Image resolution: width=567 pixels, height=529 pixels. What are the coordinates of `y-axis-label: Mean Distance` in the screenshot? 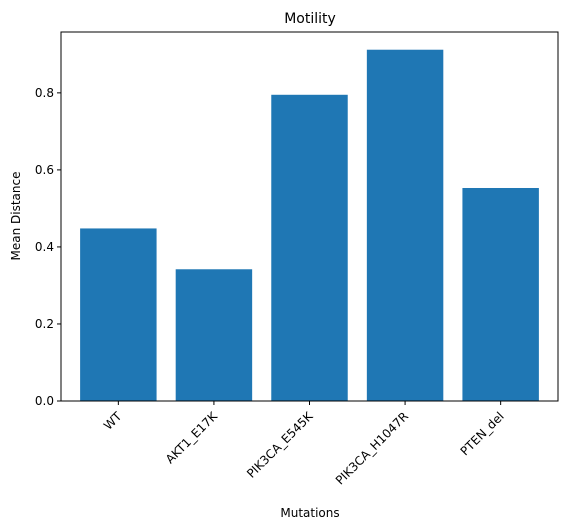 It's located at (16, 216).